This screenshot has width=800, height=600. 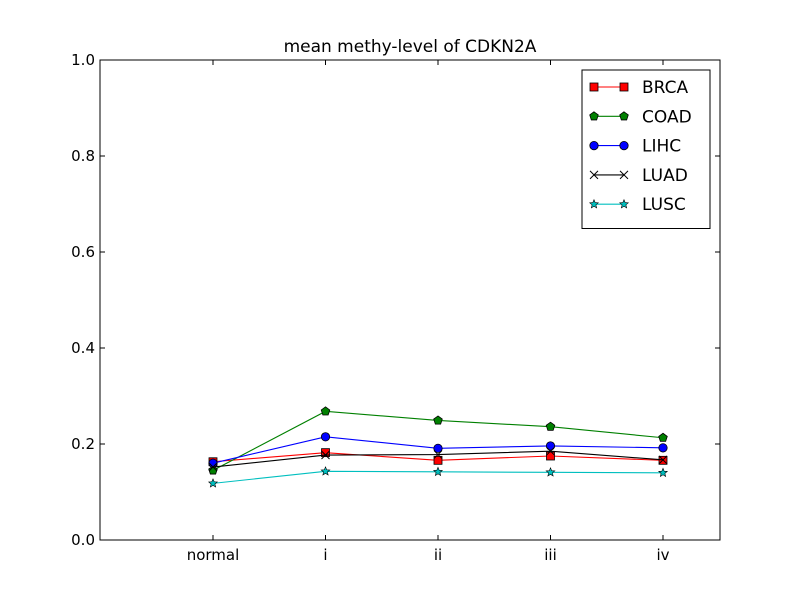 I want to click on y-tick-label: 1.0, so click(x=83, y=60).